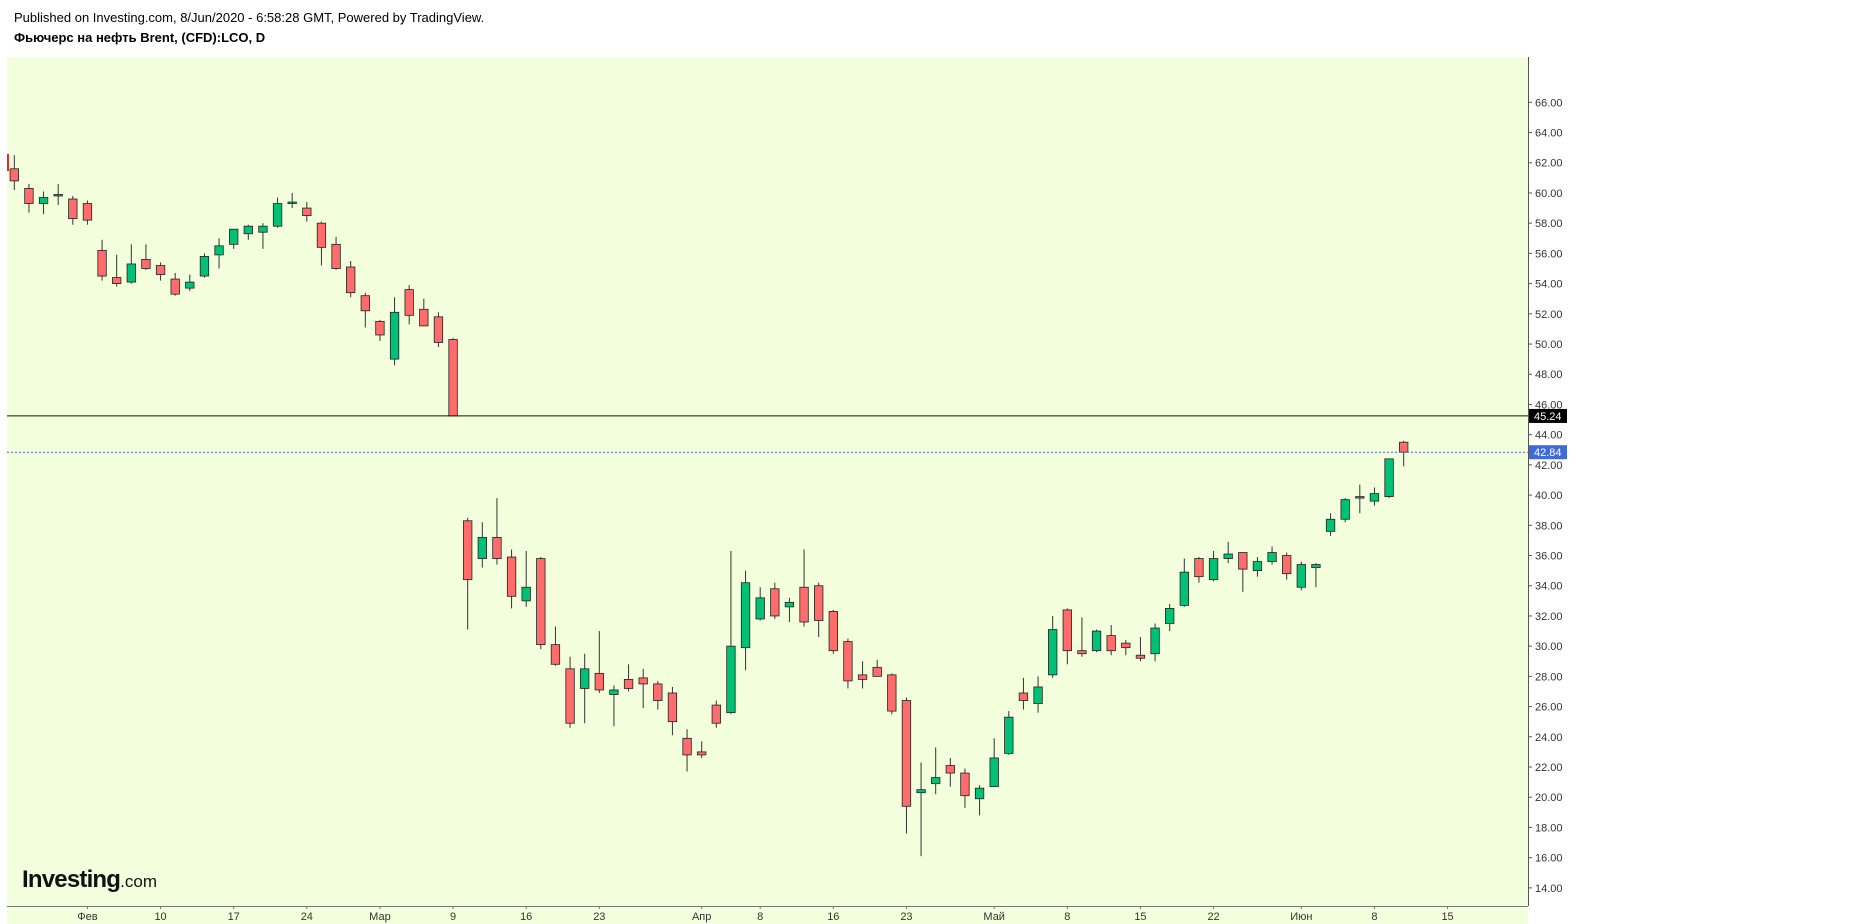 The image size is (1853, 924). What do you see at coordinates (1549, 526) in the screenshot?
I see `y-tick-label: 38.00` at bounding box center [1549, 526].